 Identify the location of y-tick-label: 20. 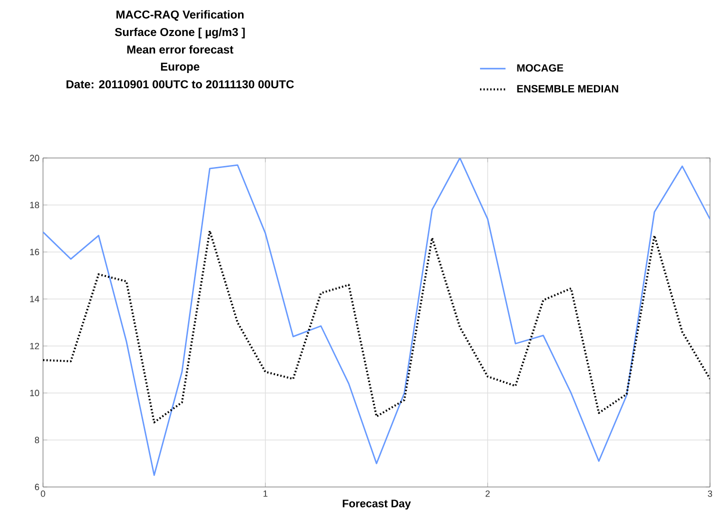
(35, 158).